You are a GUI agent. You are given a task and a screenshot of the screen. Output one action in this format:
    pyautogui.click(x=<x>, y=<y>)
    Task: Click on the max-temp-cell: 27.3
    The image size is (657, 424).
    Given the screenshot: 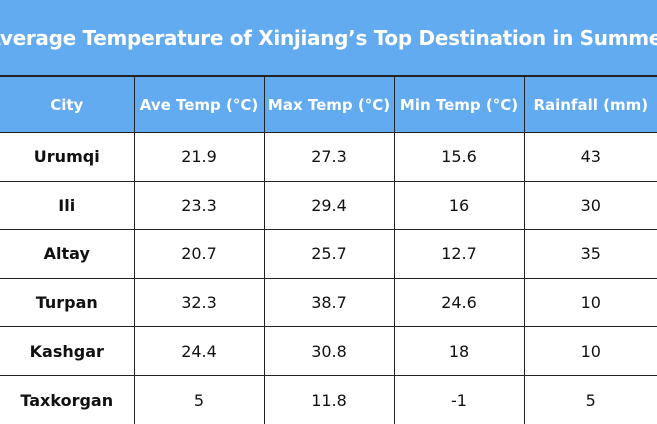 What is the action you would take?
    pyautogui.click(x=329, y=157)
    